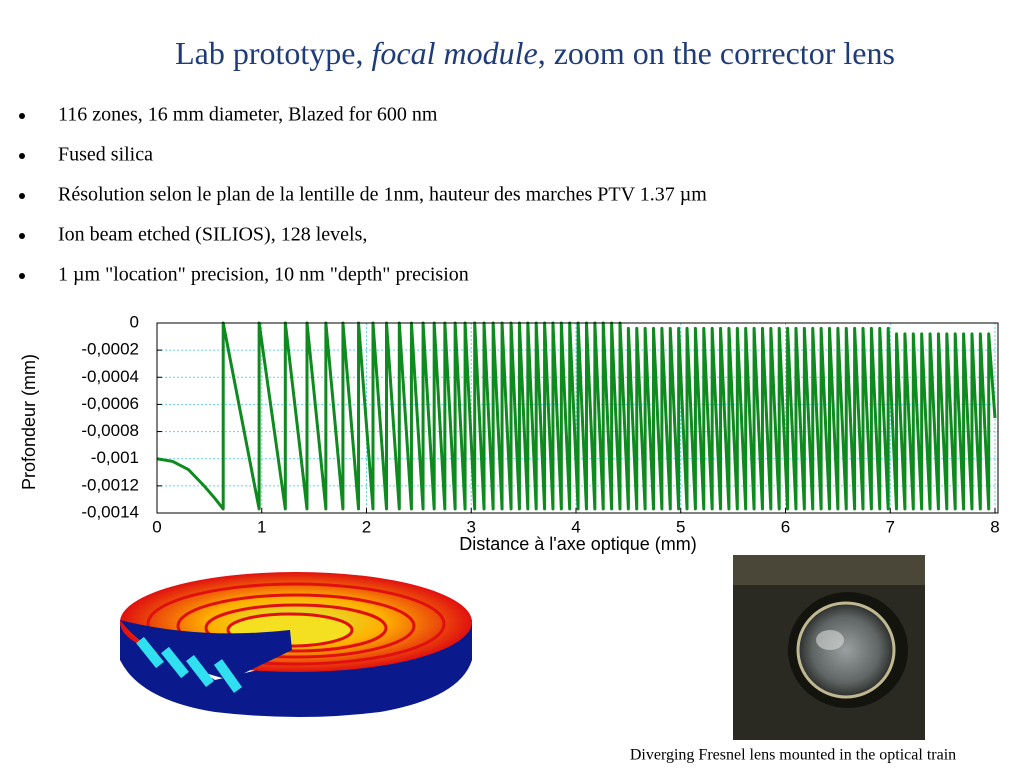  Describe the element at coordinates (110, 484) in the screenshot. I see `y-tick-label: -0,0012` at that location.